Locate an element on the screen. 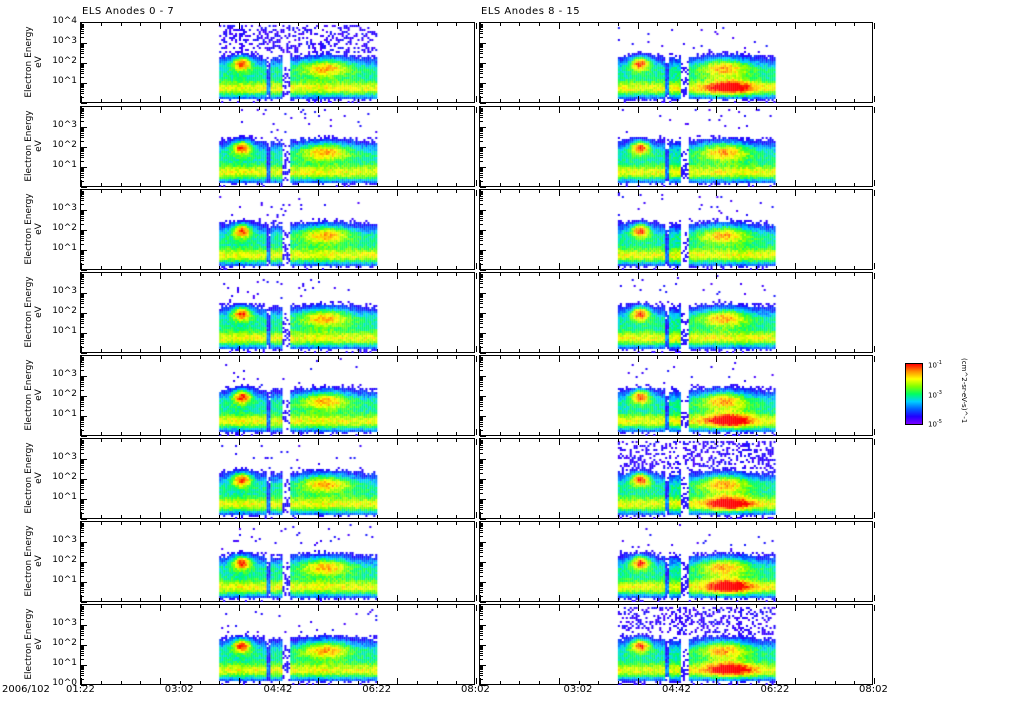  spectrogram-image is located at coordinates (278, 230).